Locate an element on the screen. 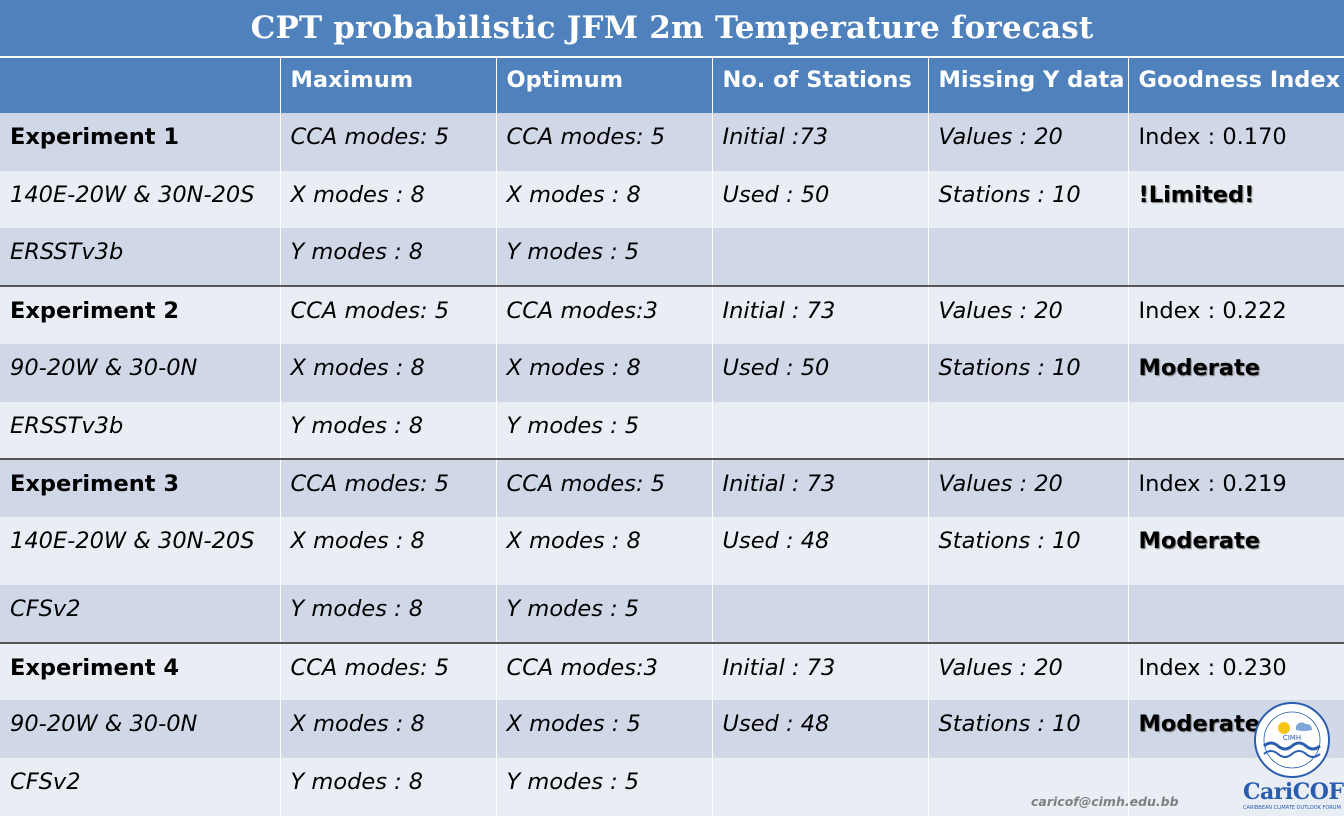 This screenshot has width=1344, height=816. header-missing: Missing Y data is located at coordinates (1028, 85).